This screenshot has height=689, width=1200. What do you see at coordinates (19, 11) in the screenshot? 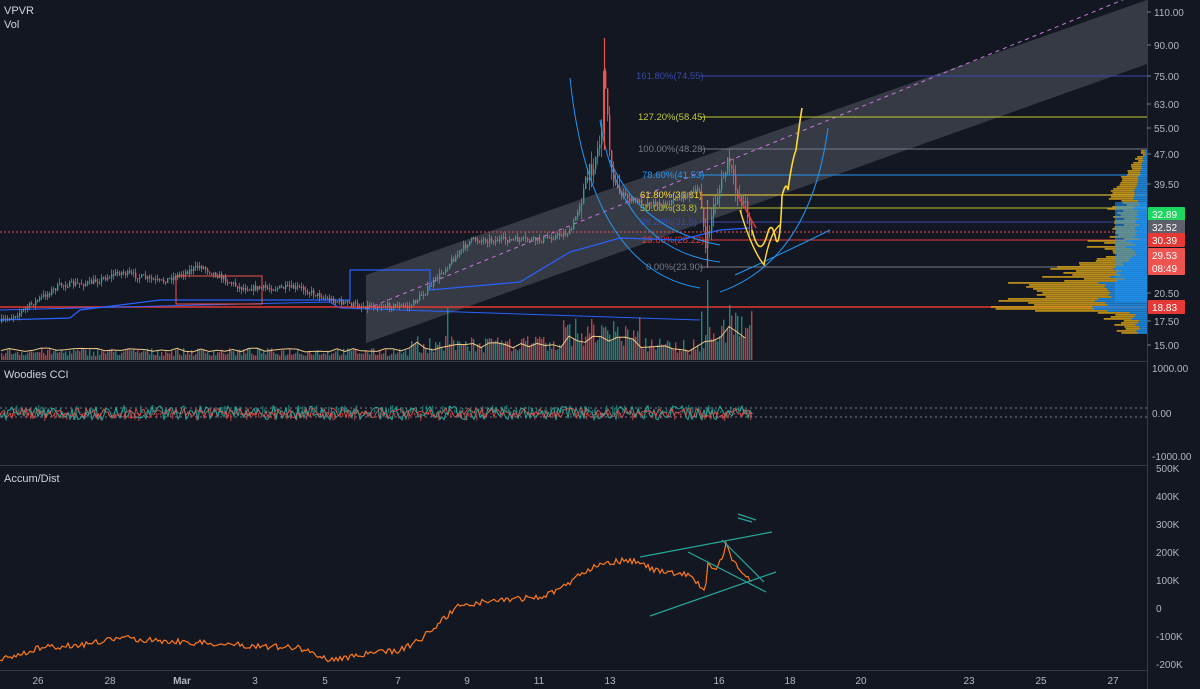
I see `indicator-label-vpvr: VPVR` at bounding box center [19, 11].